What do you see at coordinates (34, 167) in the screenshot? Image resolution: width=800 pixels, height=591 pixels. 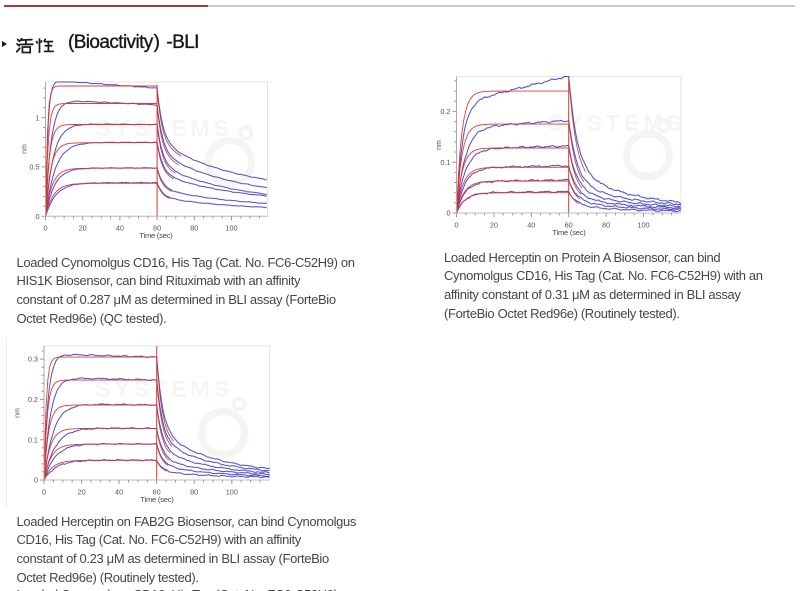 I see `svg-text: 0.5` at bounding box center [34, 167].